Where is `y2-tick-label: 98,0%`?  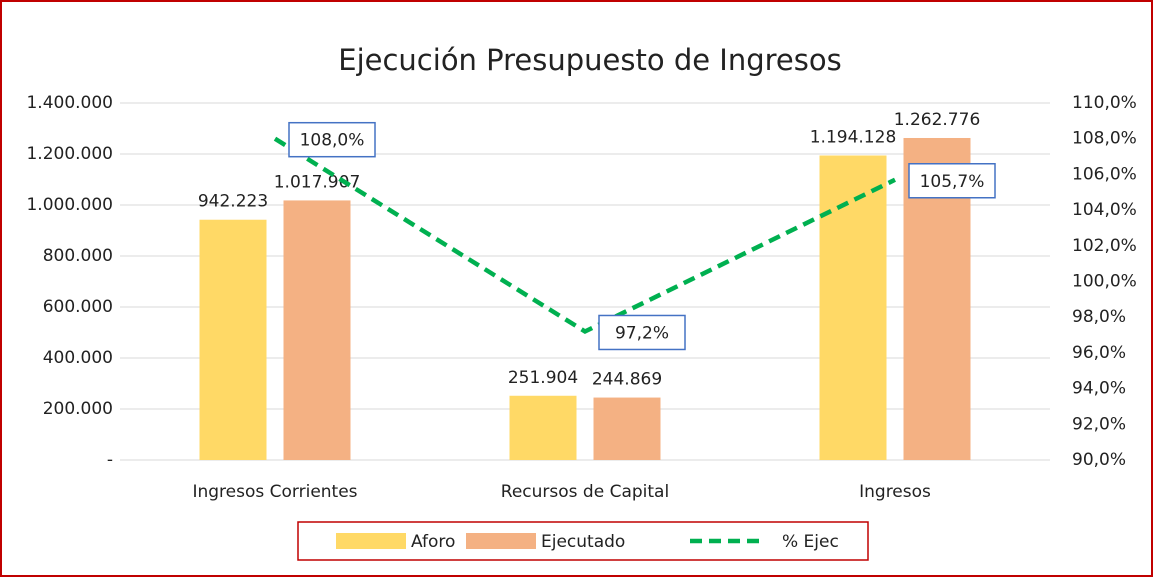 y2-tick-label: 98,0% is located at coordinates (1099, 317).